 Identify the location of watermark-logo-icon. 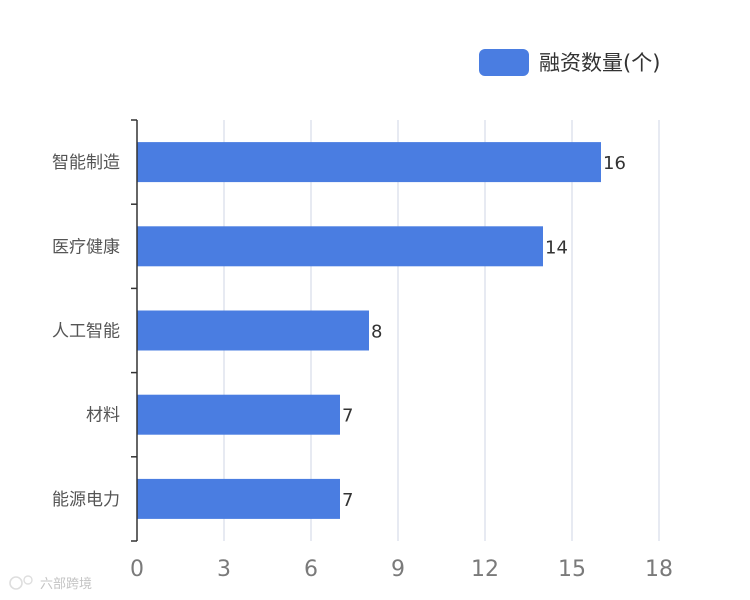
(21, 582).